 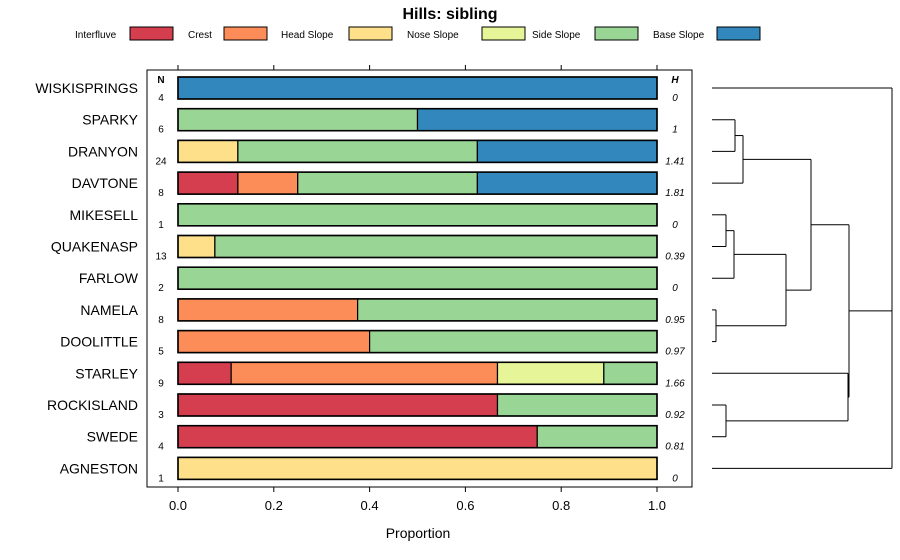 I want to click on n-value: 8, so click(x=161, y=193).